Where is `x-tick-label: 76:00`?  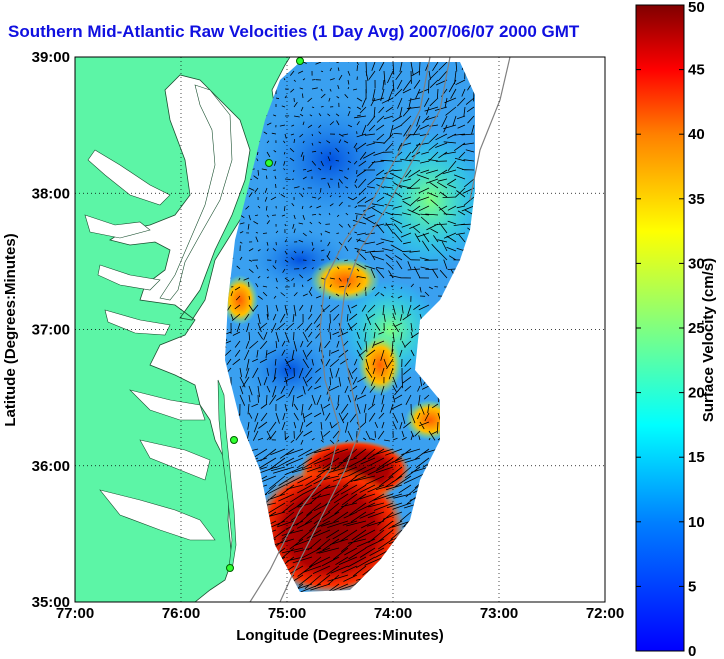
x-tick-label: 76:00 is located at coordinates (181, 613).